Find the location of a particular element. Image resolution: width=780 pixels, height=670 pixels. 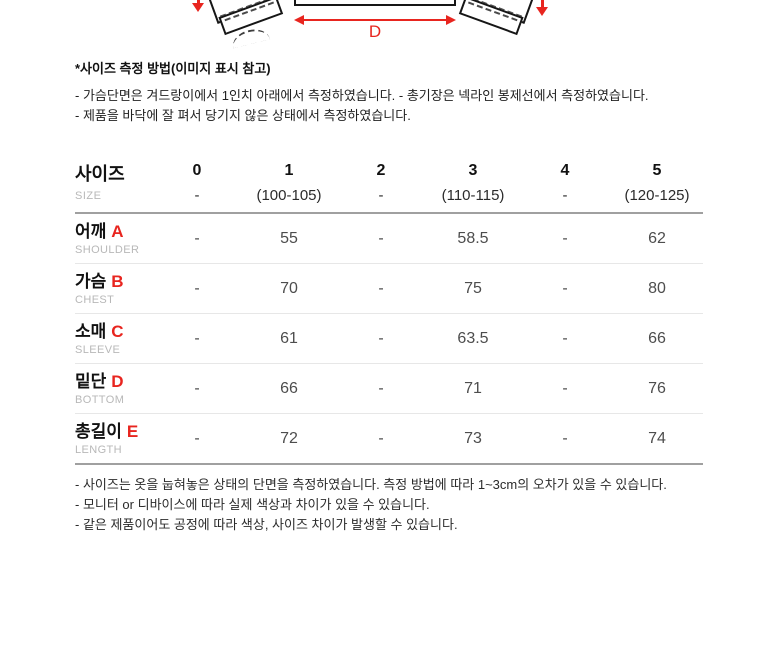

size-header-label: 사이즈 SIZE is located at coordinates (113, 183).